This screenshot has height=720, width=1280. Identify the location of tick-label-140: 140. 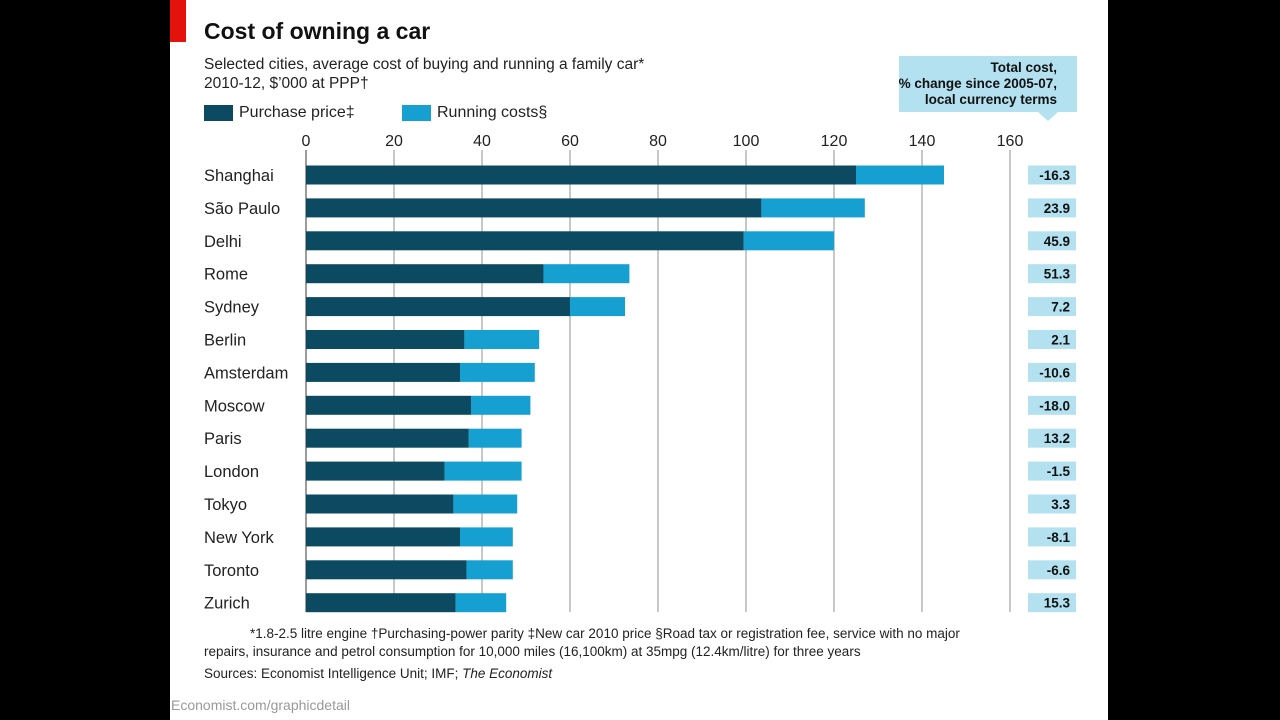
(922, 141).